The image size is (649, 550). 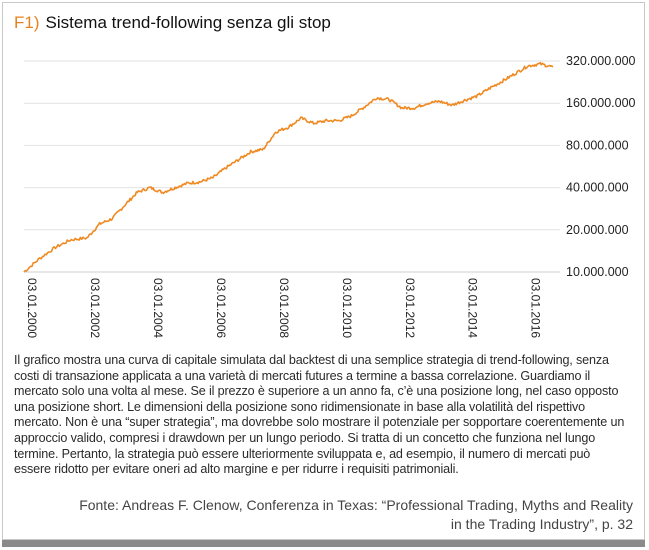 I want to click on x-tick-label: 03.01.2016, so click(x=536, y=308).